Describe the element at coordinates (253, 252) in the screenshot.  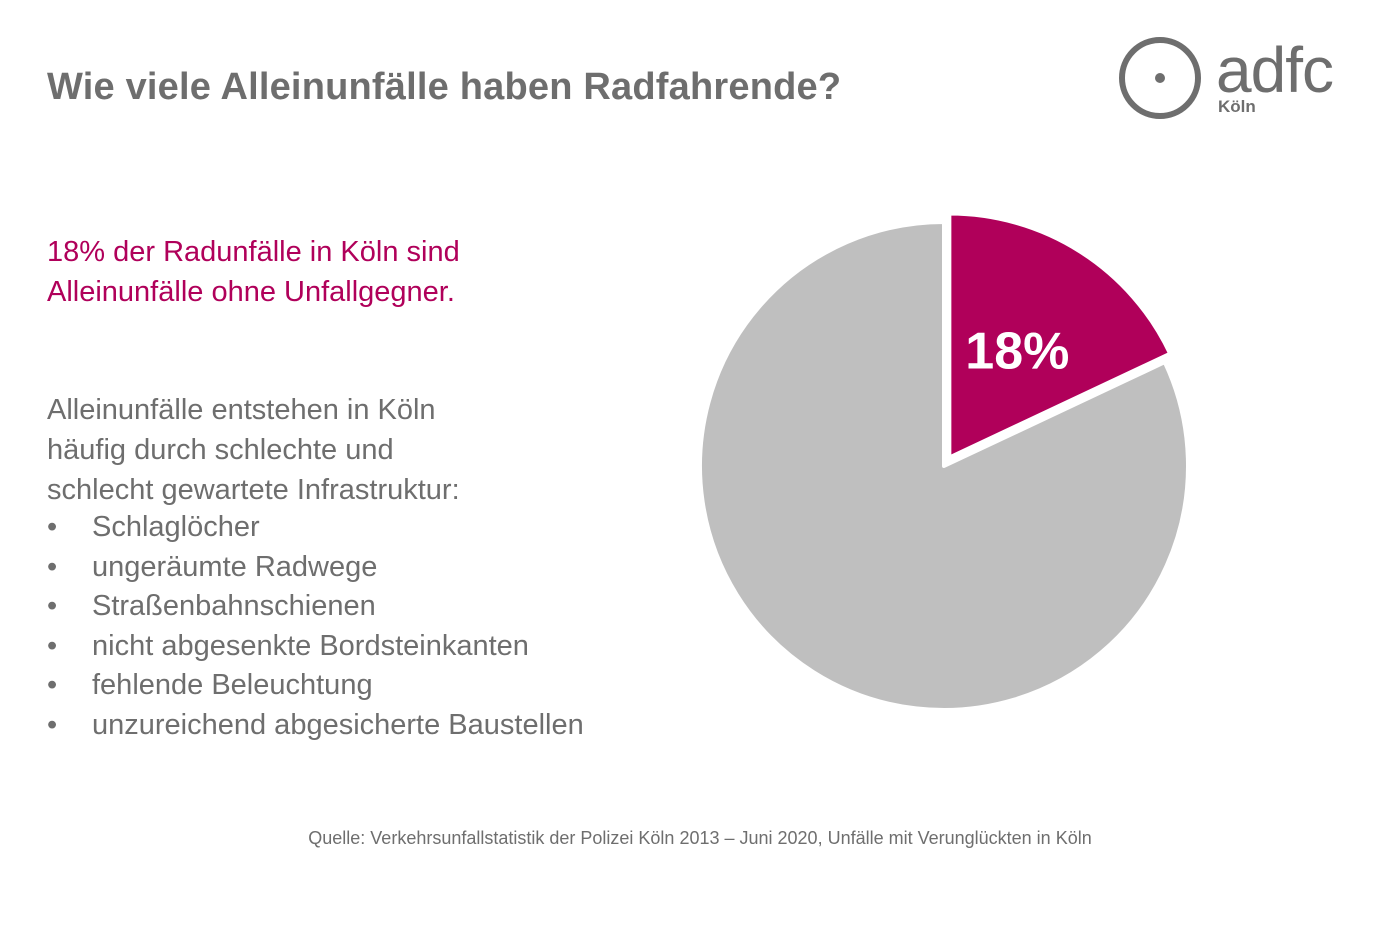
I see `highlight-line: 18% der Radunfälle in Köln sind` at that location.